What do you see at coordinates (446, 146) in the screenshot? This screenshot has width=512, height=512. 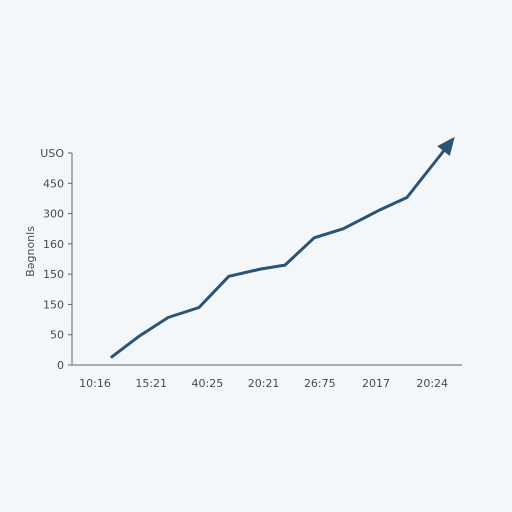 I see `arrow-head-icon` at bounding box center [446, 146].